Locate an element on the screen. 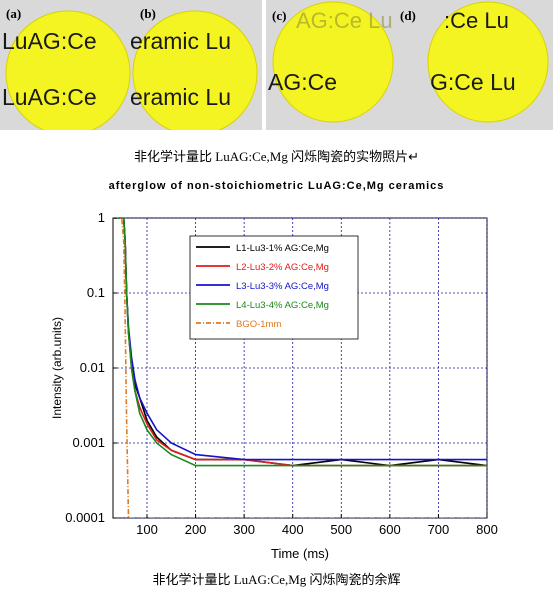  y-tick-label: 0.001 is located at coordinates (88, 442).